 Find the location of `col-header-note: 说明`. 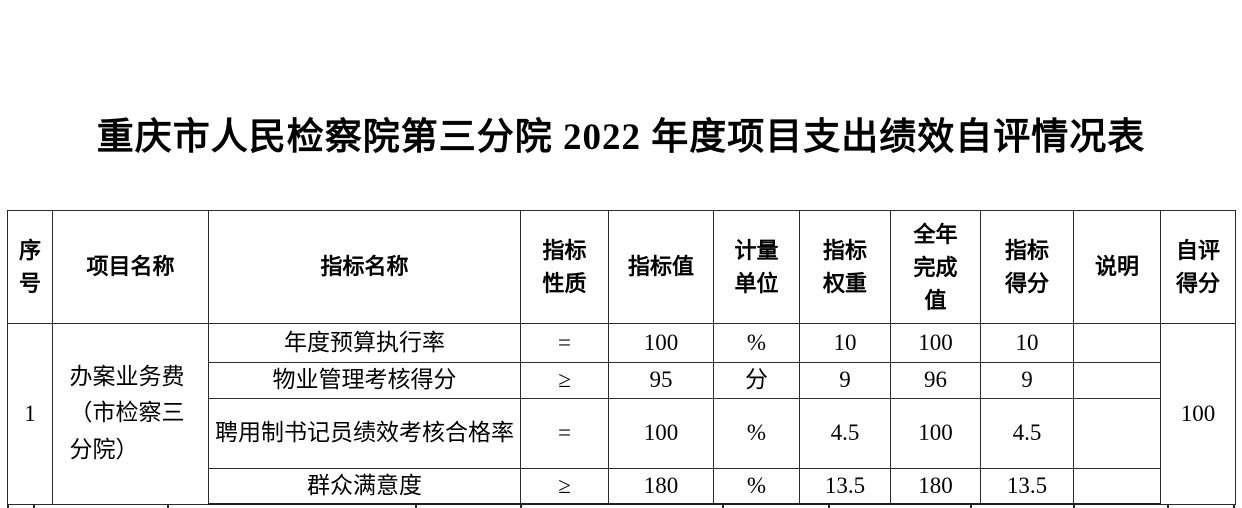

col-header-note: 说明 is located at coordinates (1117, 267).